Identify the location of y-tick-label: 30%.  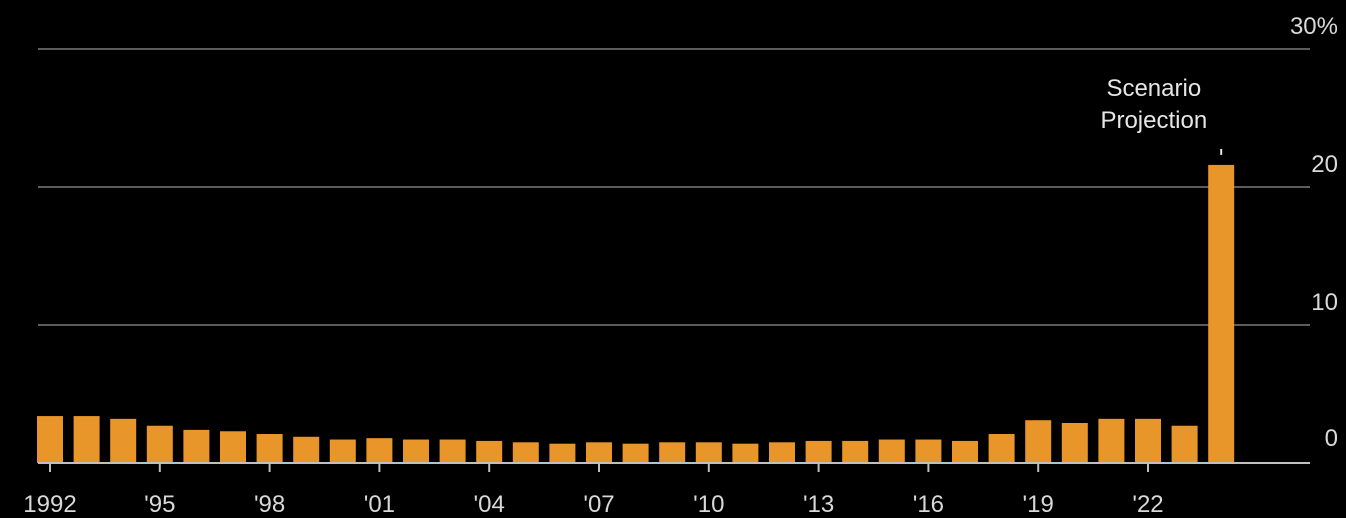
(1314, 26).